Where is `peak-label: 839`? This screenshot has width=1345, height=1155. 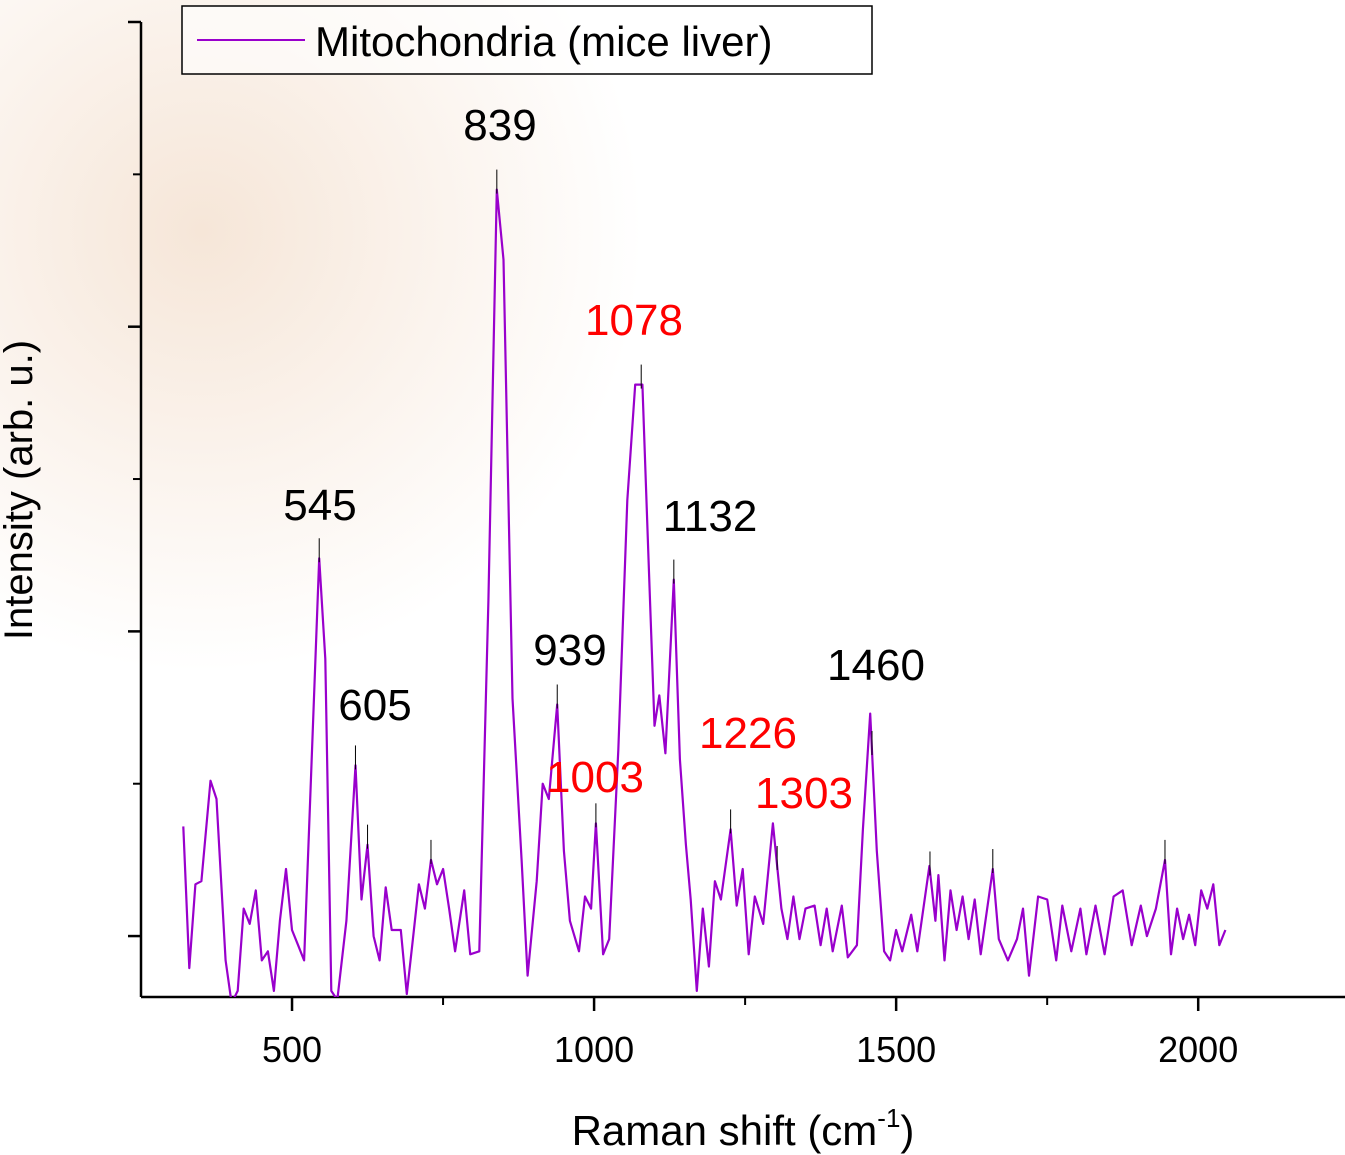 peak-label: 839 is located at coordinates (499, 125).